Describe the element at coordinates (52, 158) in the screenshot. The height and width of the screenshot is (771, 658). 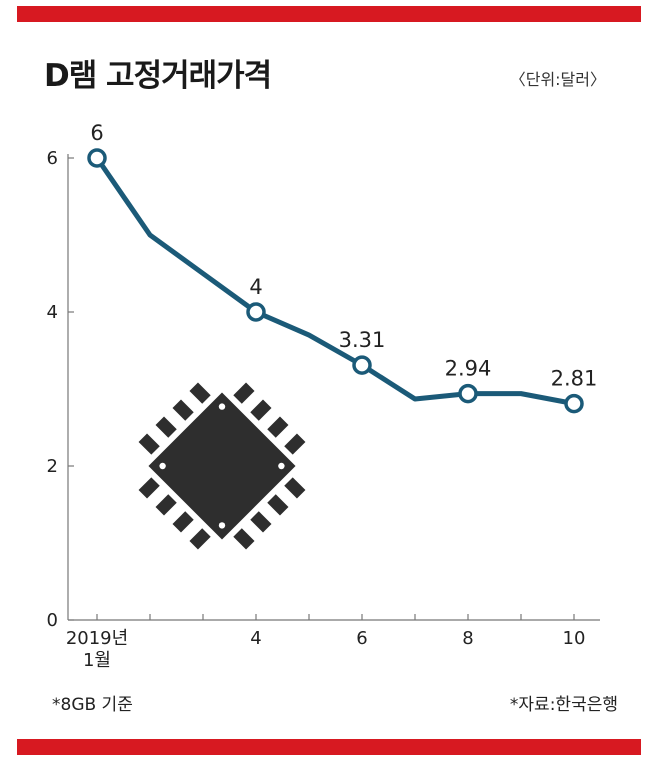
I see `y-tick-label: 6` at that location.